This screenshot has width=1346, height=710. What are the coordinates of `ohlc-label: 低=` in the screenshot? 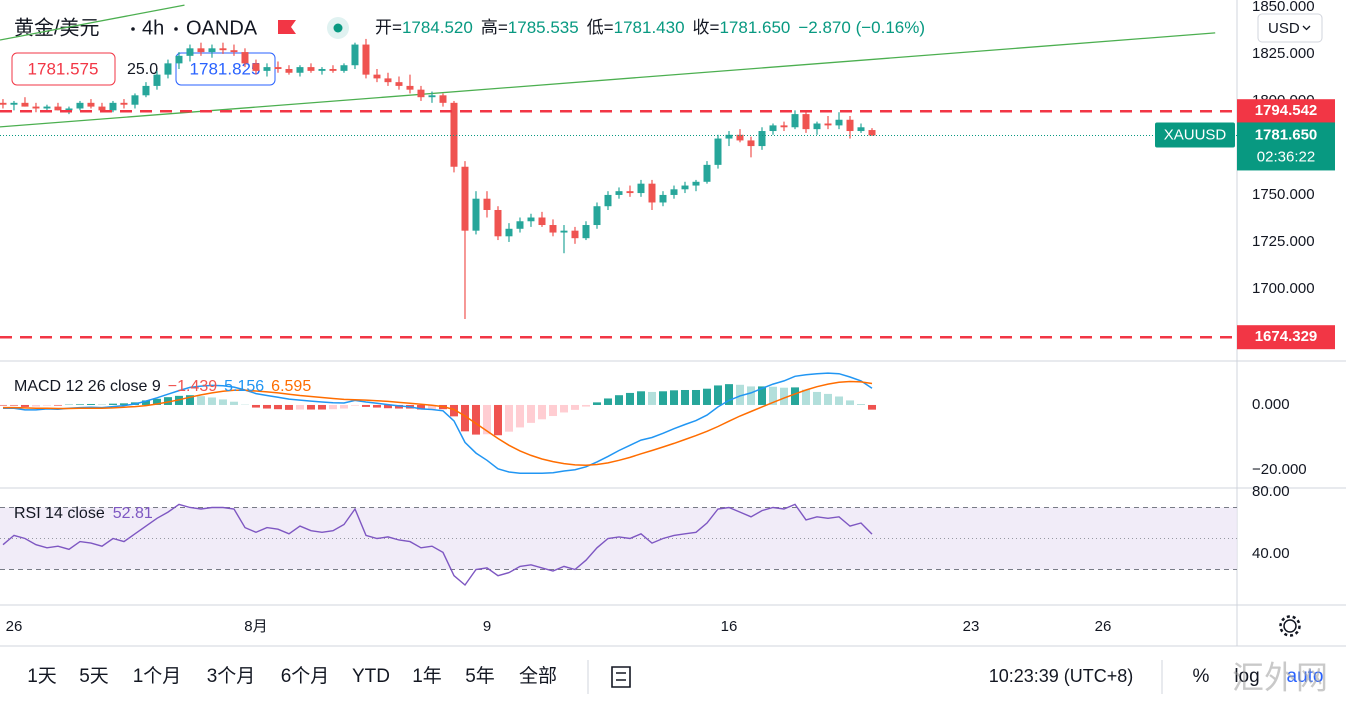 It's located at (600, 27).